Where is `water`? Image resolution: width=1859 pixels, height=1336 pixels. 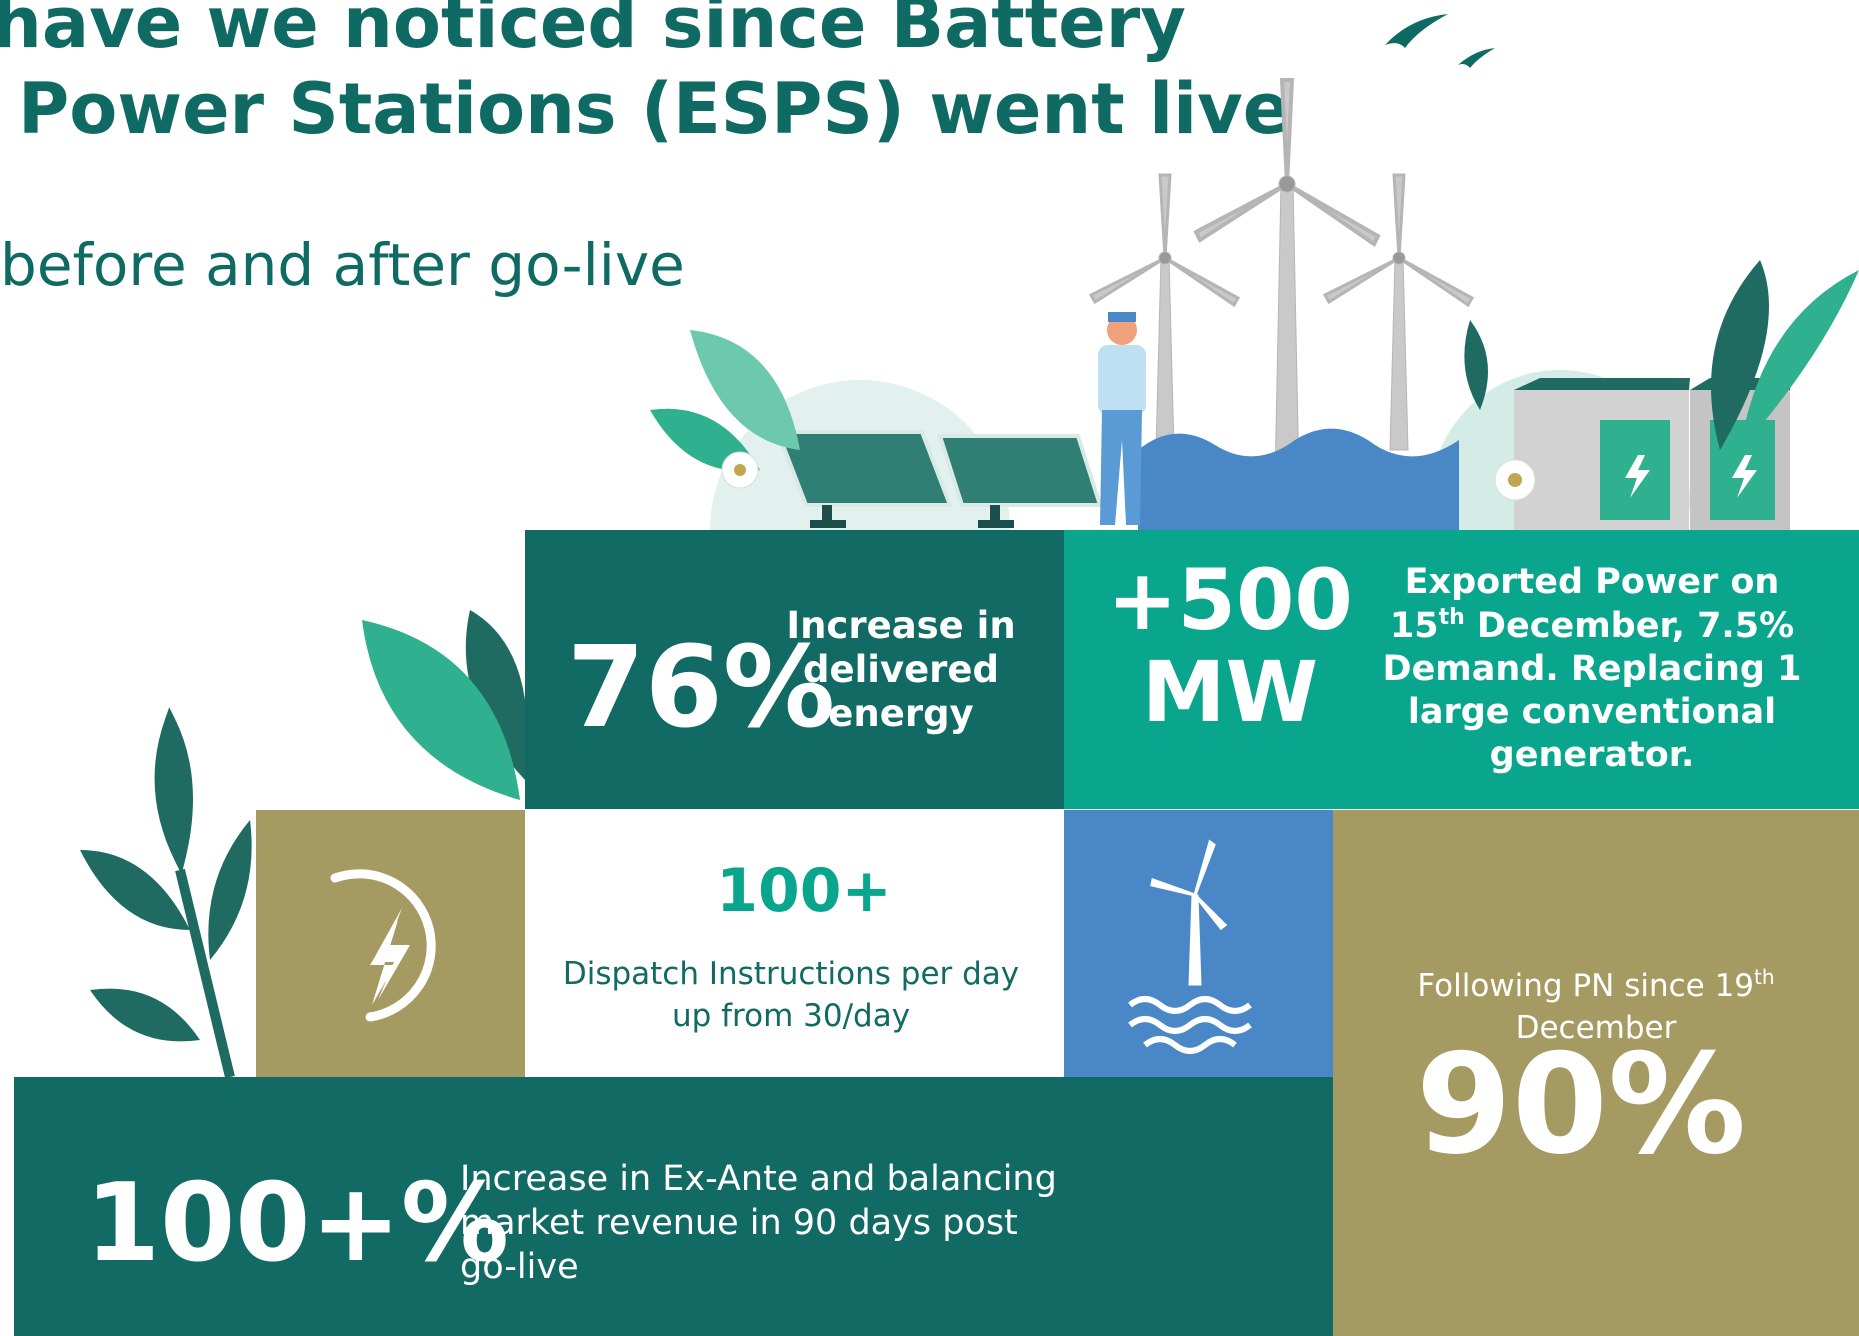 water is located at coordinates (1298, 479).